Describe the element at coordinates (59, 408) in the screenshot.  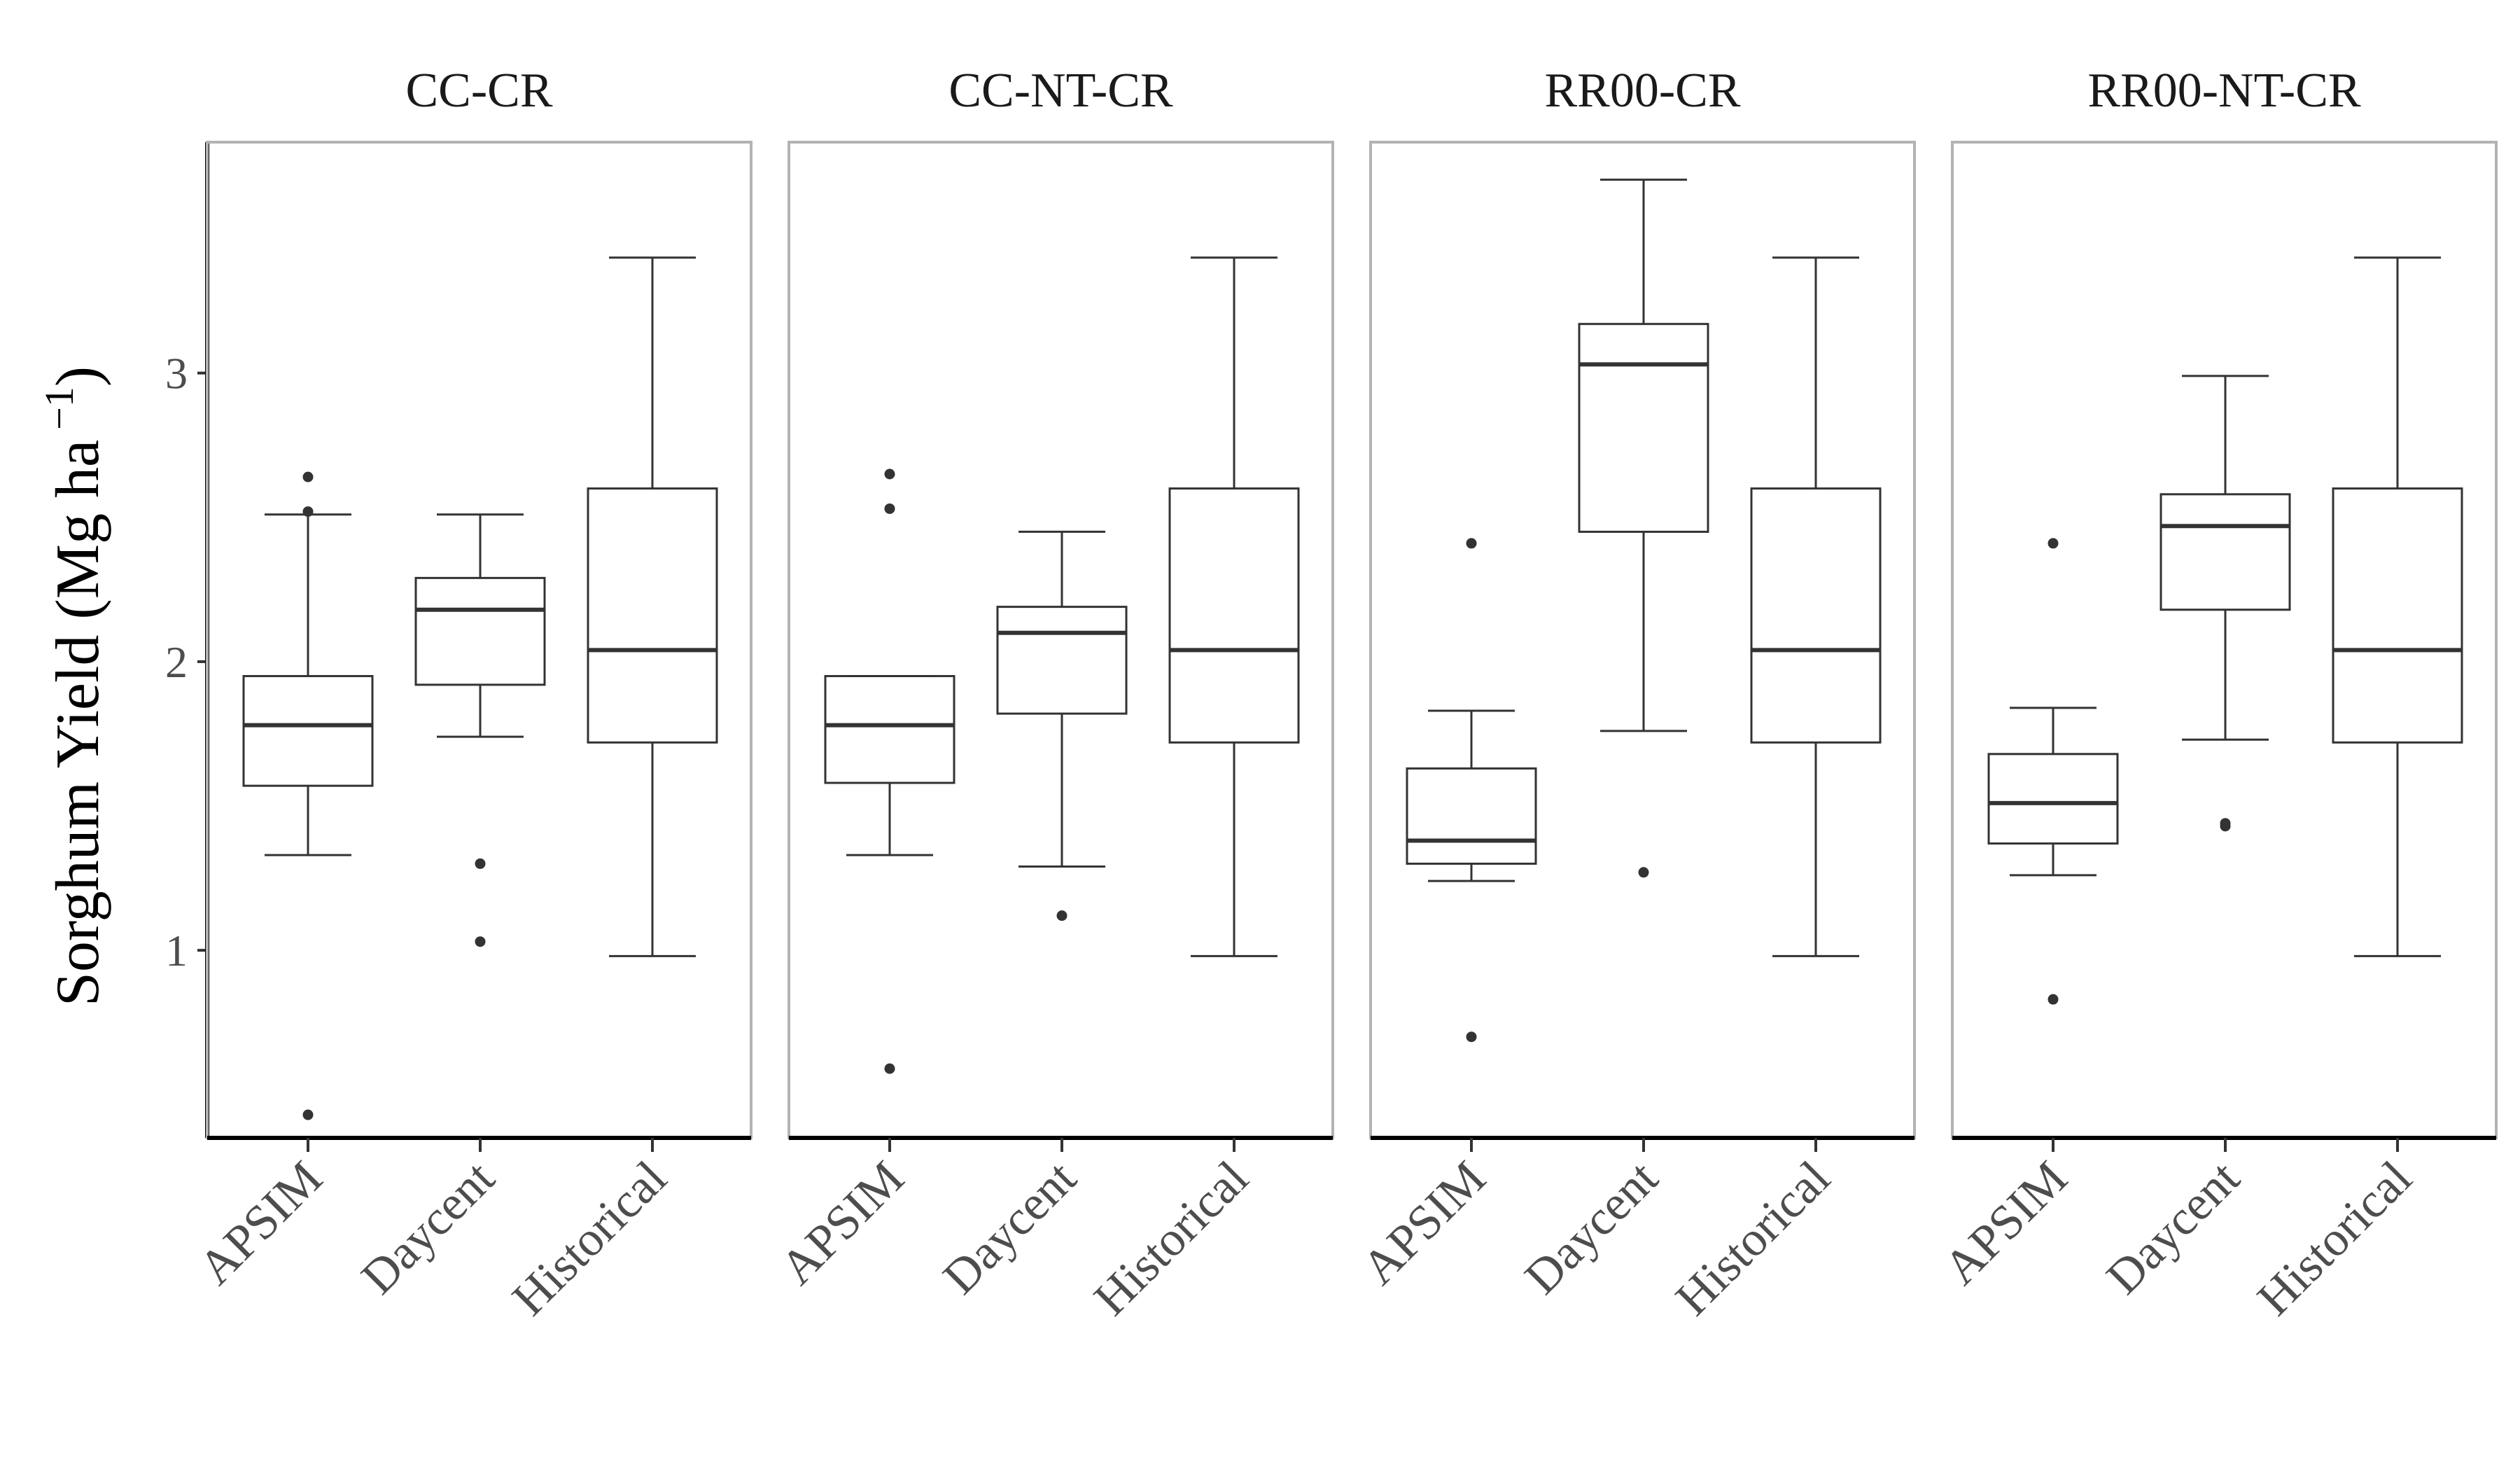
I see `y-axis-title-superscript: −1` at that location.